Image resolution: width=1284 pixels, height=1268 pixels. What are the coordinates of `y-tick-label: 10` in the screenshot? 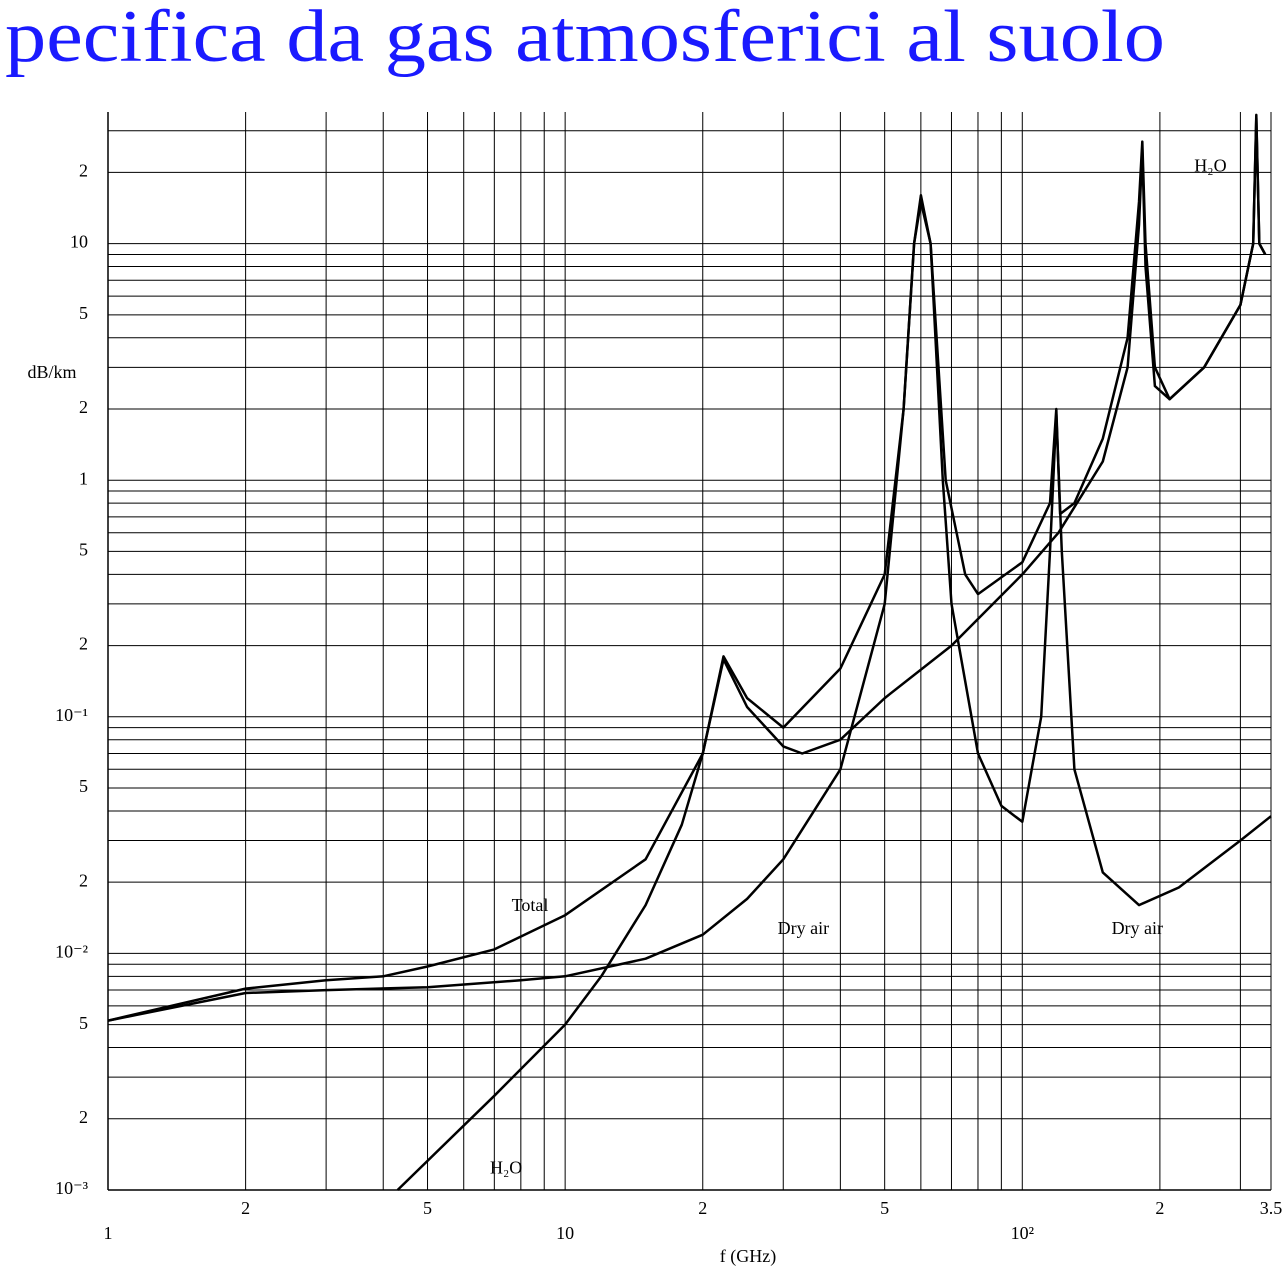 It's located at (79, 242).